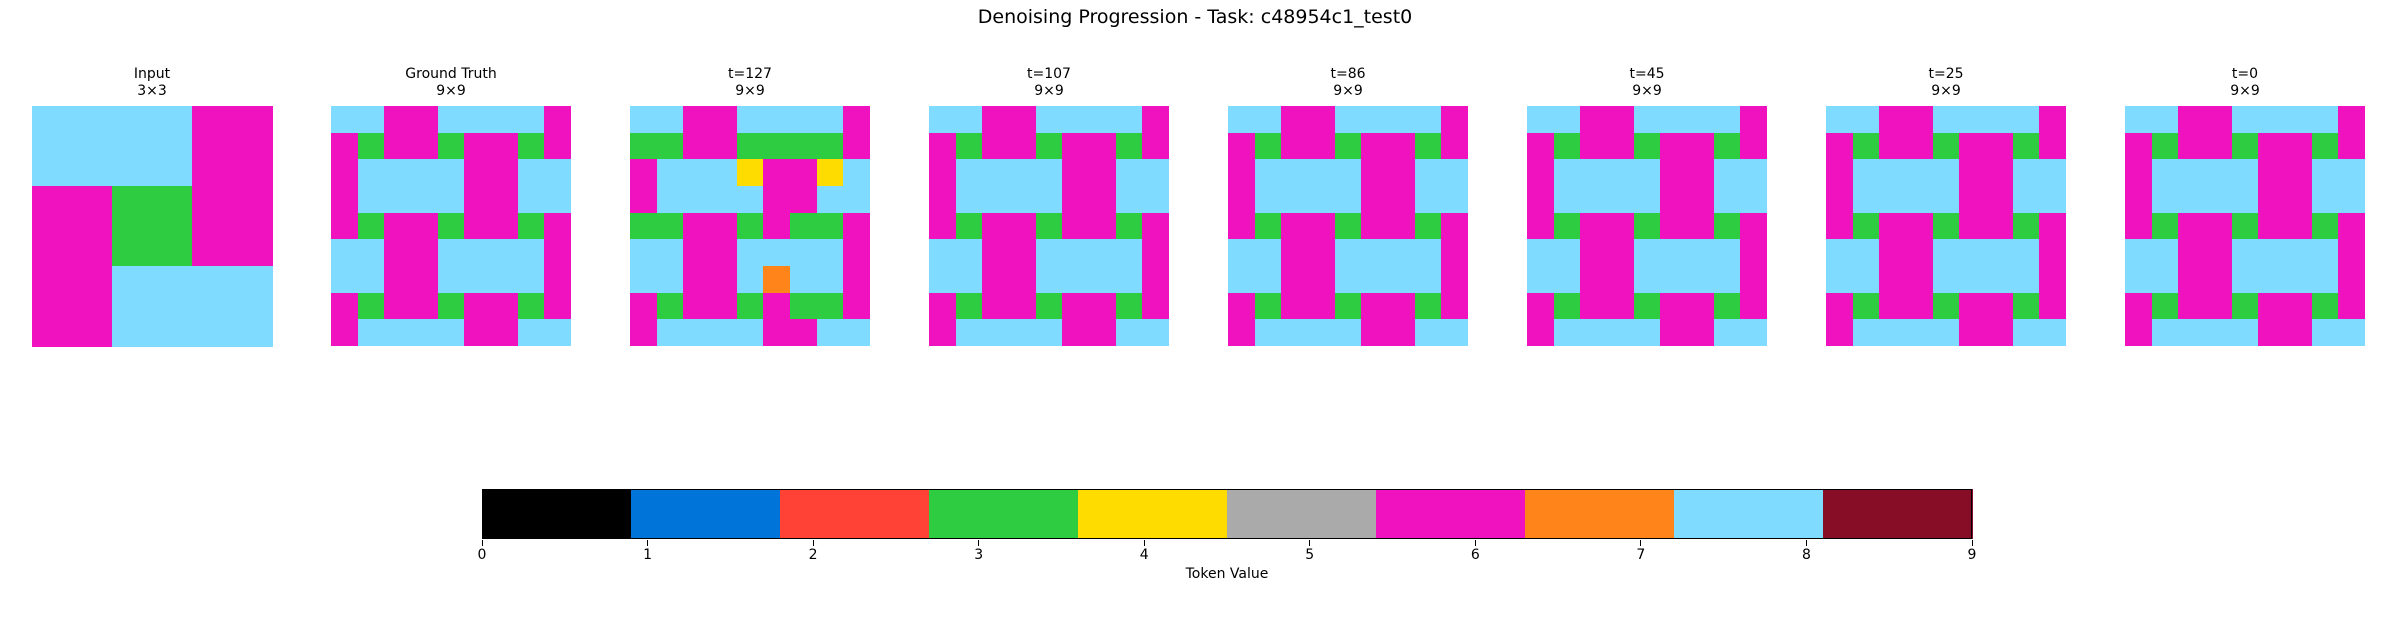  Describe the element at coordinates (1144, 555) in the screenshot. I see `colorbar-tick-label: 4` at that location.